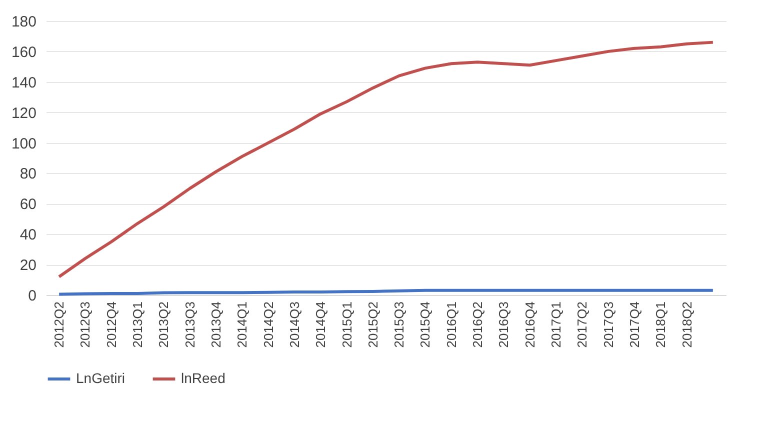 This screenshot has height=425, width=763. Describe the element at coordinates (608, 325) in the screenshot. I see `x-tick-label: 2017Q3` at that location.